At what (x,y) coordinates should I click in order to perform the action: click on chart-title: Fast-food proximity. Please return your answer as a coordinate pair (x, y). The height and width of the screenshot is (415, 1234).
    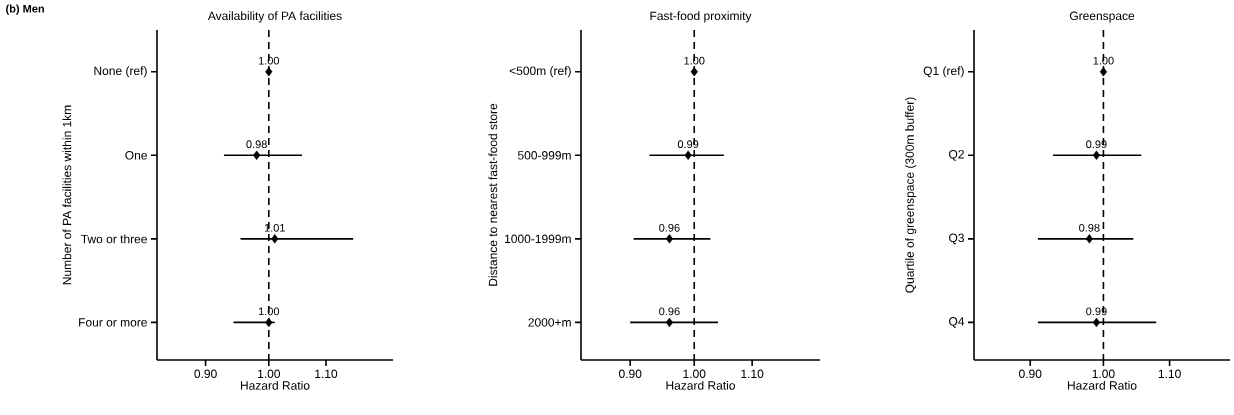
    Looking at the image, I should click on (701, 17).